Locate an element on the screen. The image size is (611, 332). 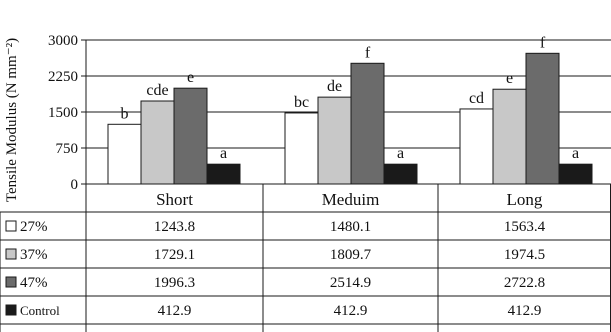
significance-letter: de is located at coordinates (334, 86).